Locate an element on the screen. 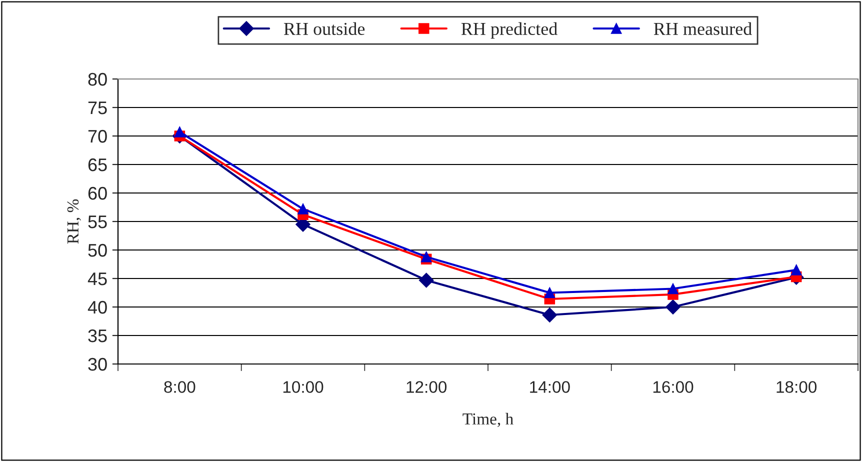 Image resolution: width=862 pixels, height=462 pixels. x-tick-label: 14:00 is located at coordinates (550, 387).